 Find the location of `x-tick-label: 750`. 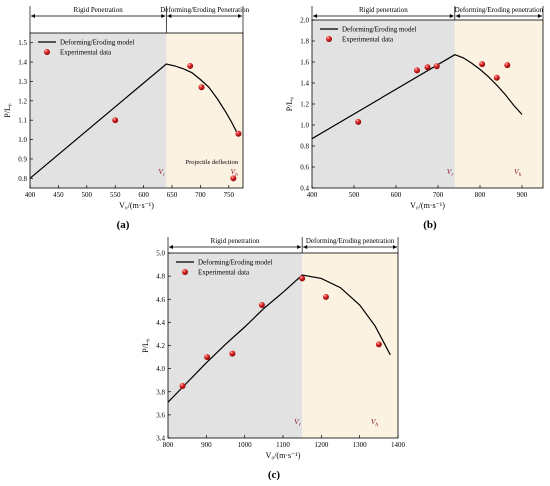

x-tick-label: 750 is located at coordinates (229, 195).